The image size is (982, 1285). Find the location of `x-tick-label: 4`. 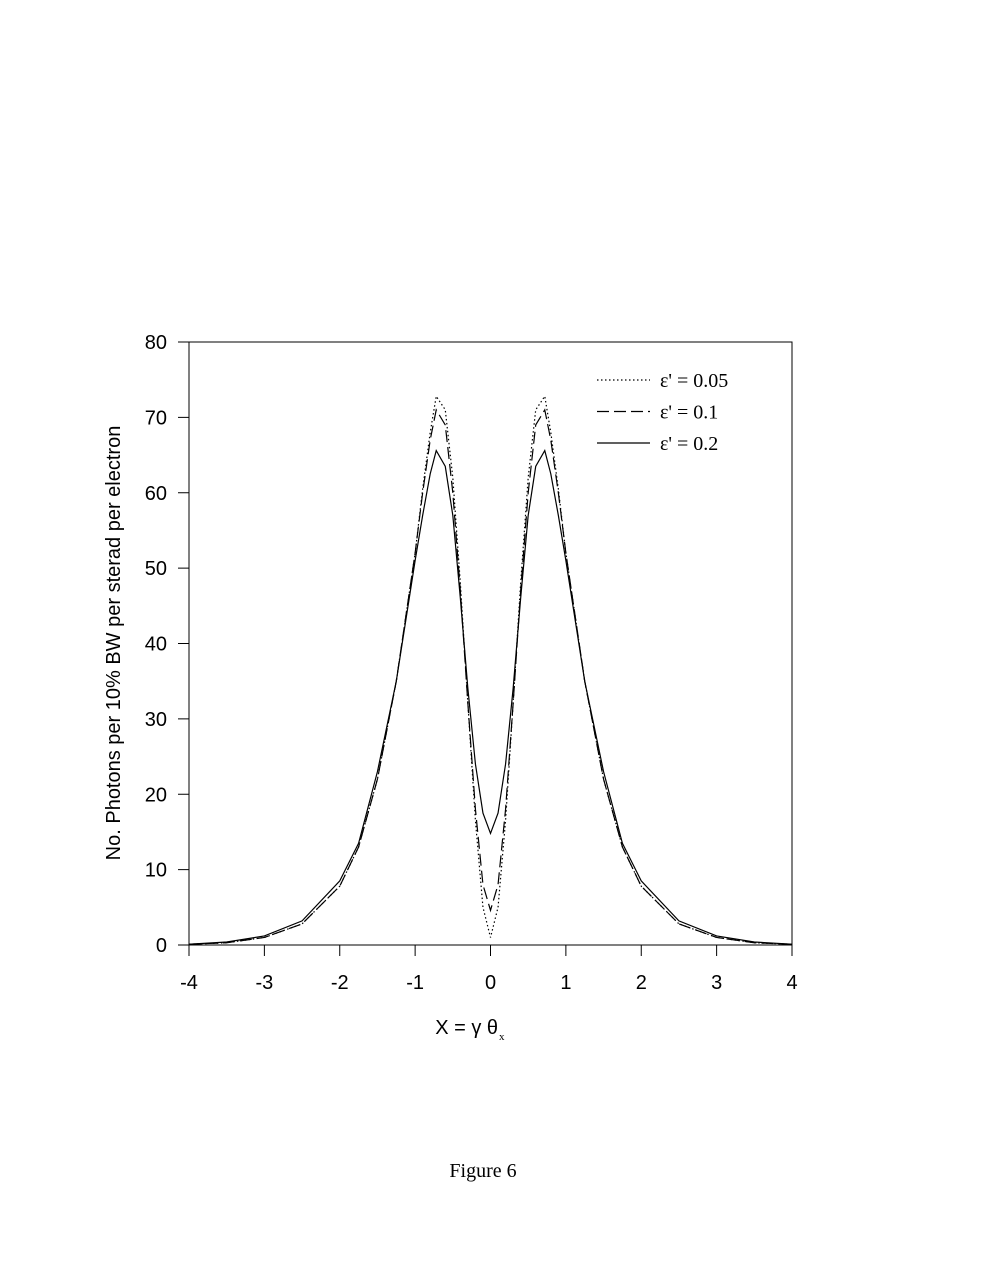

x-tick-label: 4 is located at coordinates (791, 983).